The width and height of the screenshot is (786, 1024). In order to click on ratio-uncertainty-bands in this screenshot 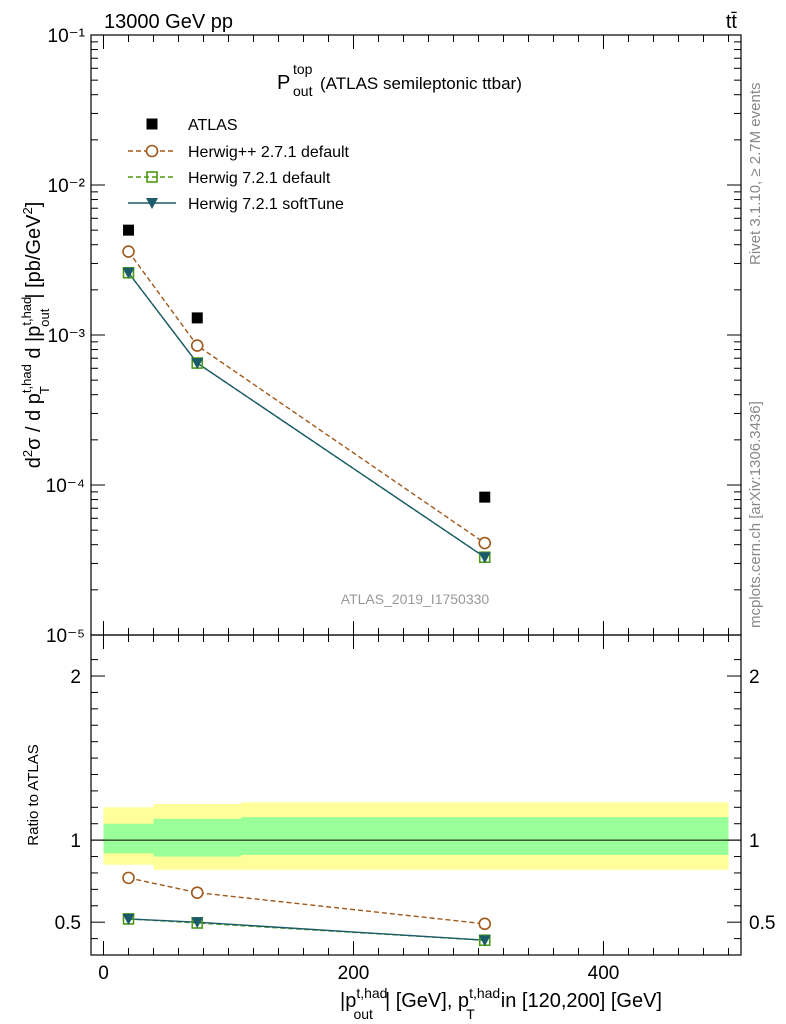, I will do `click(416, 836)`.